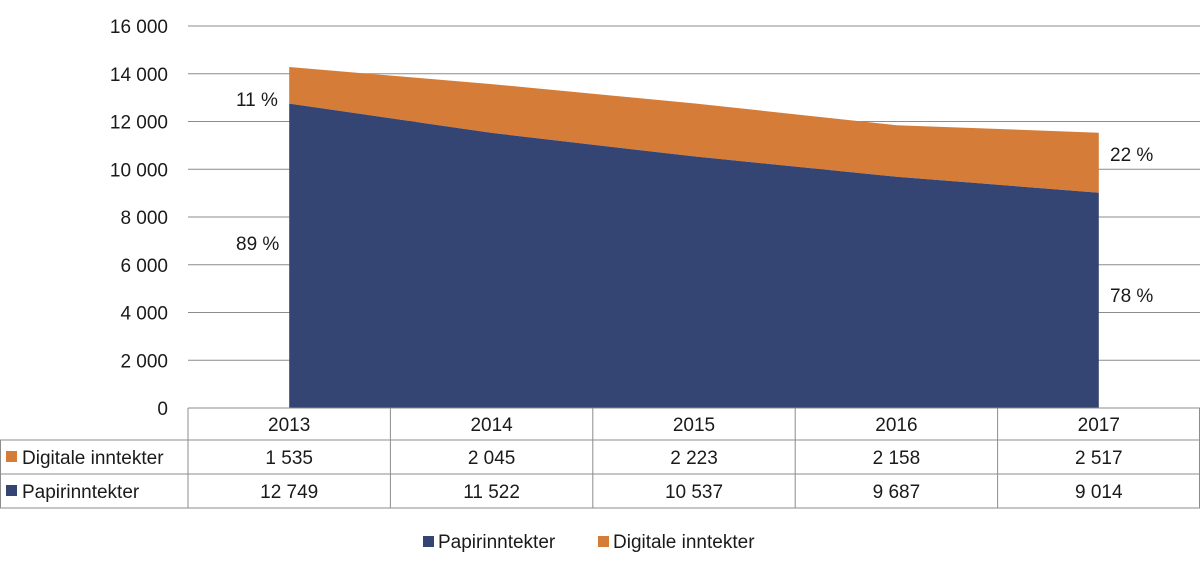 The width and height of the screenshot is (1200, 570). I want to click on x-tick-label: 2017, so click(1099, 425).